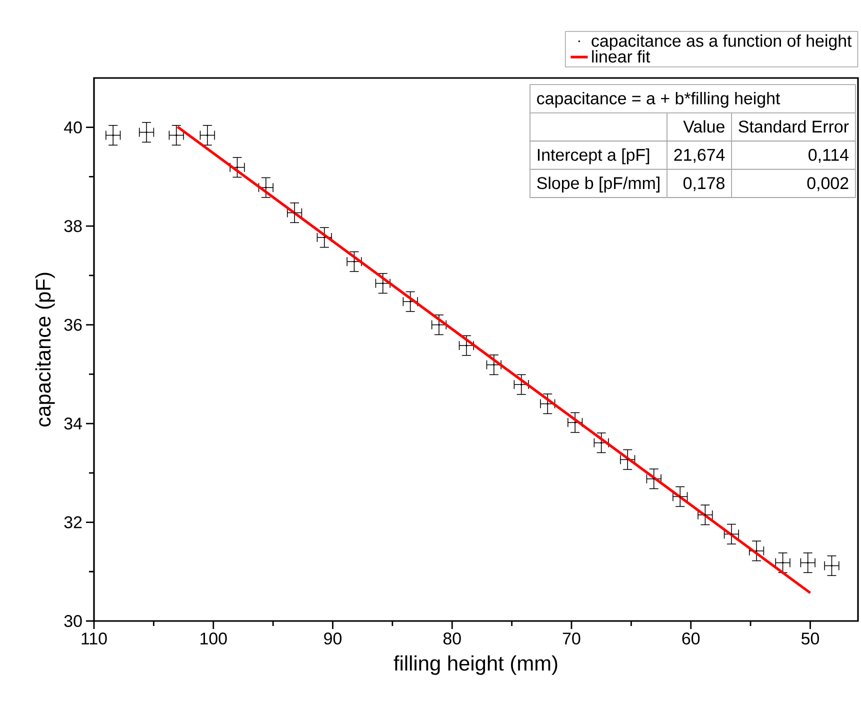  Describe the element at coordinates (827, 184) in the screenshot. I see `annotation: 0,002` at that location.